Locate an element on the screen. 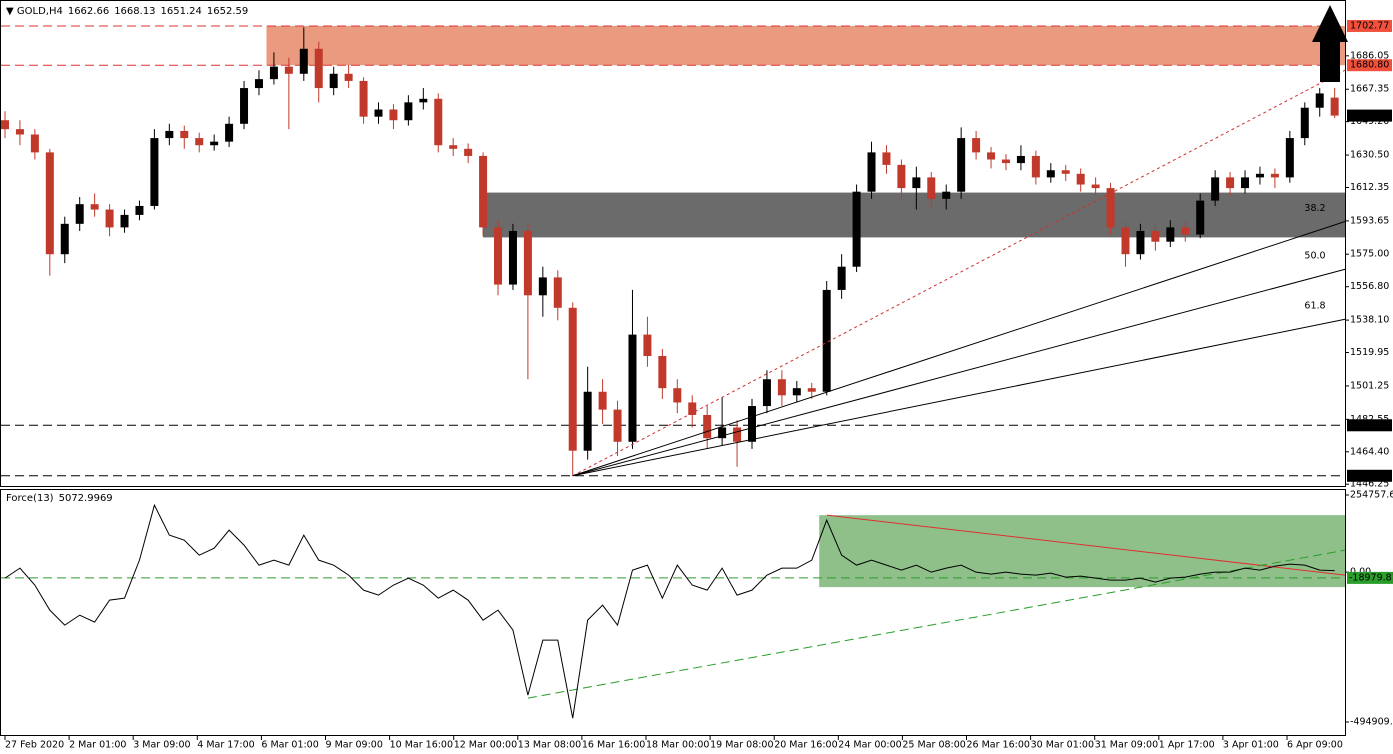 This screenshot has height=754, width=1393. force-header-value: 5072.9969 is located at coordinates (86, 498).